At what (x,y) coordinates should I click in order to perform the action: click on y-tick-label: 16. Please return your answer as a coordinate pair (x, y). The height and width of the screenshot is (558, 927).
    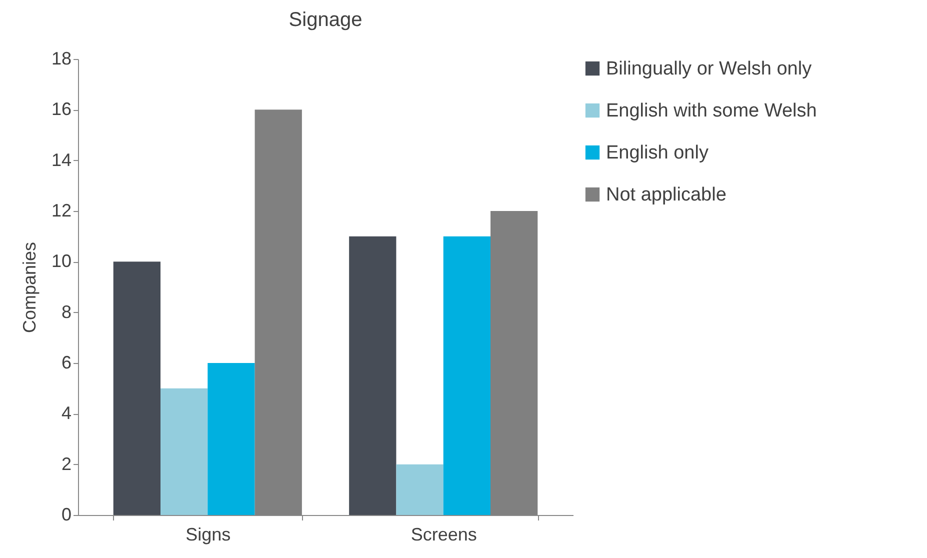
    Looking at the image, I should click on (61, 109).